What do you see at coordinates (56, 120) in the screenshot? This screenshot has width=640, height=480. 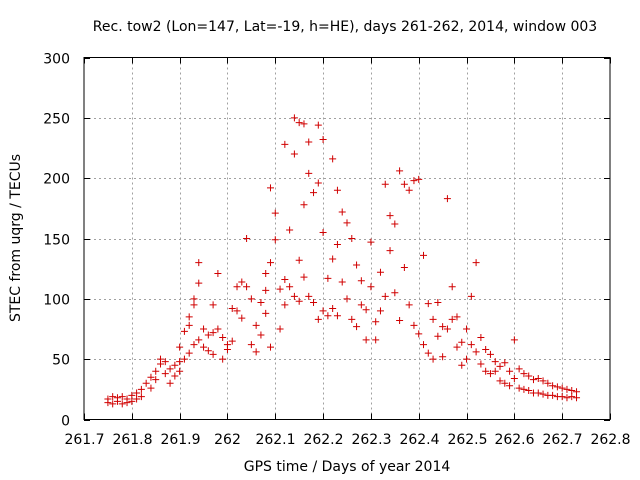 I see `y-tick-label: 250` at bounding box center [56, 120].